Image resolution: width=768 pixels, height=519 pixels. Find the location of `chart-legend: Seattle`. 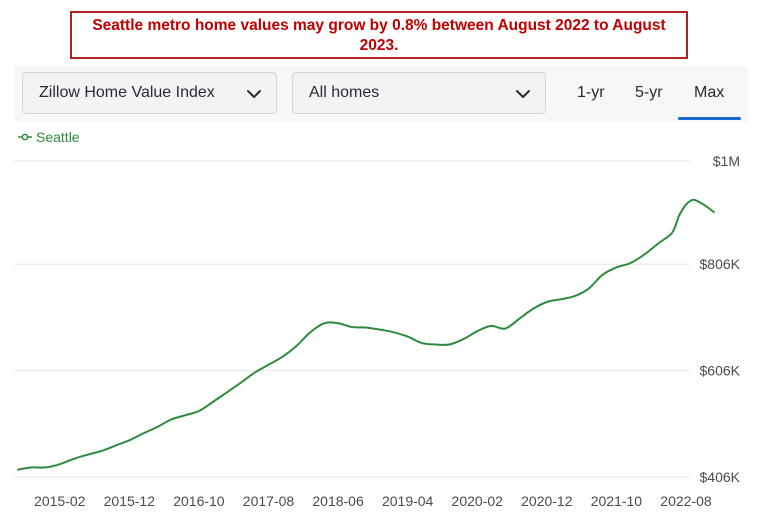

chart-legend: Seattle is located at coordinates (49, 137).